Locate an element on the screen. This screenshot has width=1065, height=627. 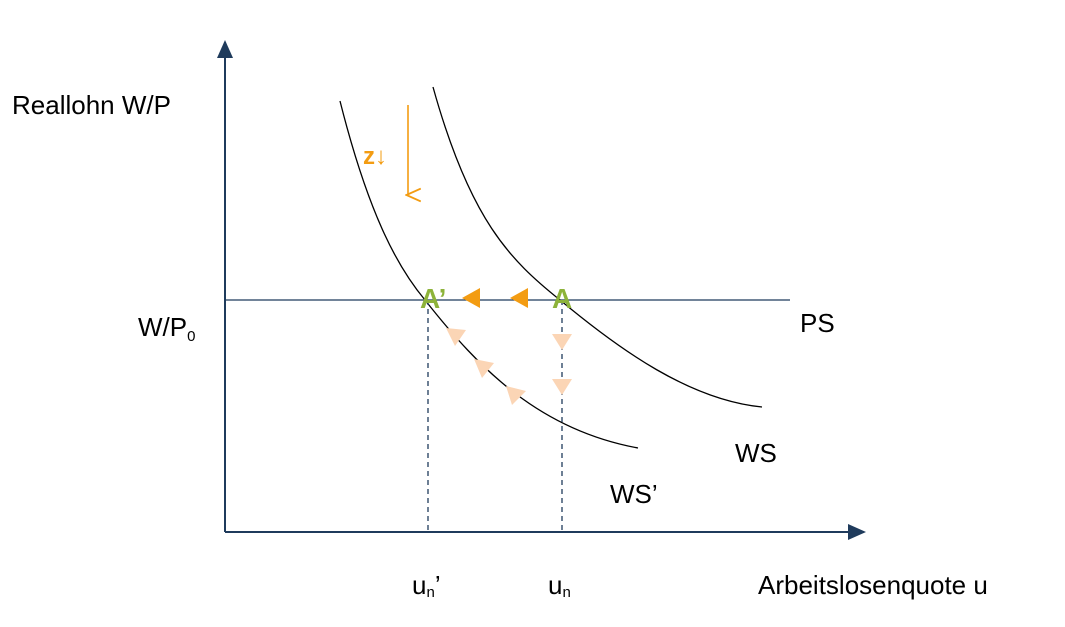
un-prime-label: un’ is located at coordinates (426, 585).